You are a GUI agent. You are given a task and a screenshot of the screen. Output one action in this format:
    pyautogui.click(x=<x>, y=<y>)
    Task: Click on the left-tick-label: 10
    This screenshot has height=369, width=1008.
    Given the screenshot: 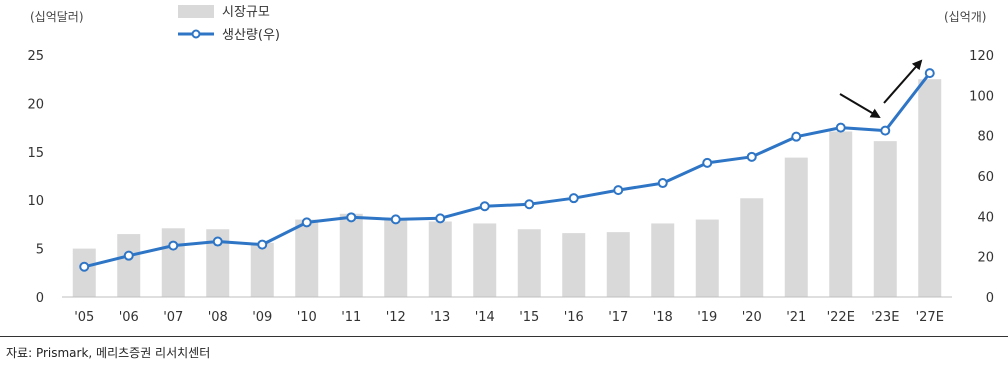 What is the action you would take?
    pyautogui.click(x=35, y=201)
    